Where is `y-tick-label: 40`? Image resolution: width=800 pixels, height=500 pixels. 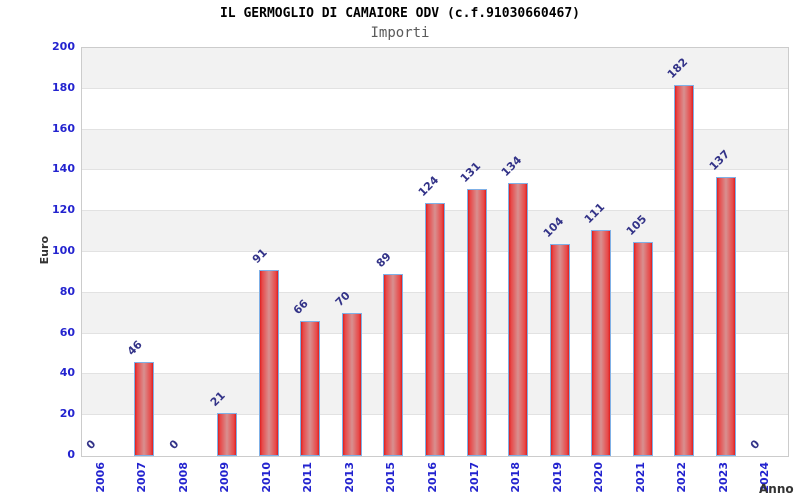 y-tick-label: 40 is located at coordinates (67, 373).